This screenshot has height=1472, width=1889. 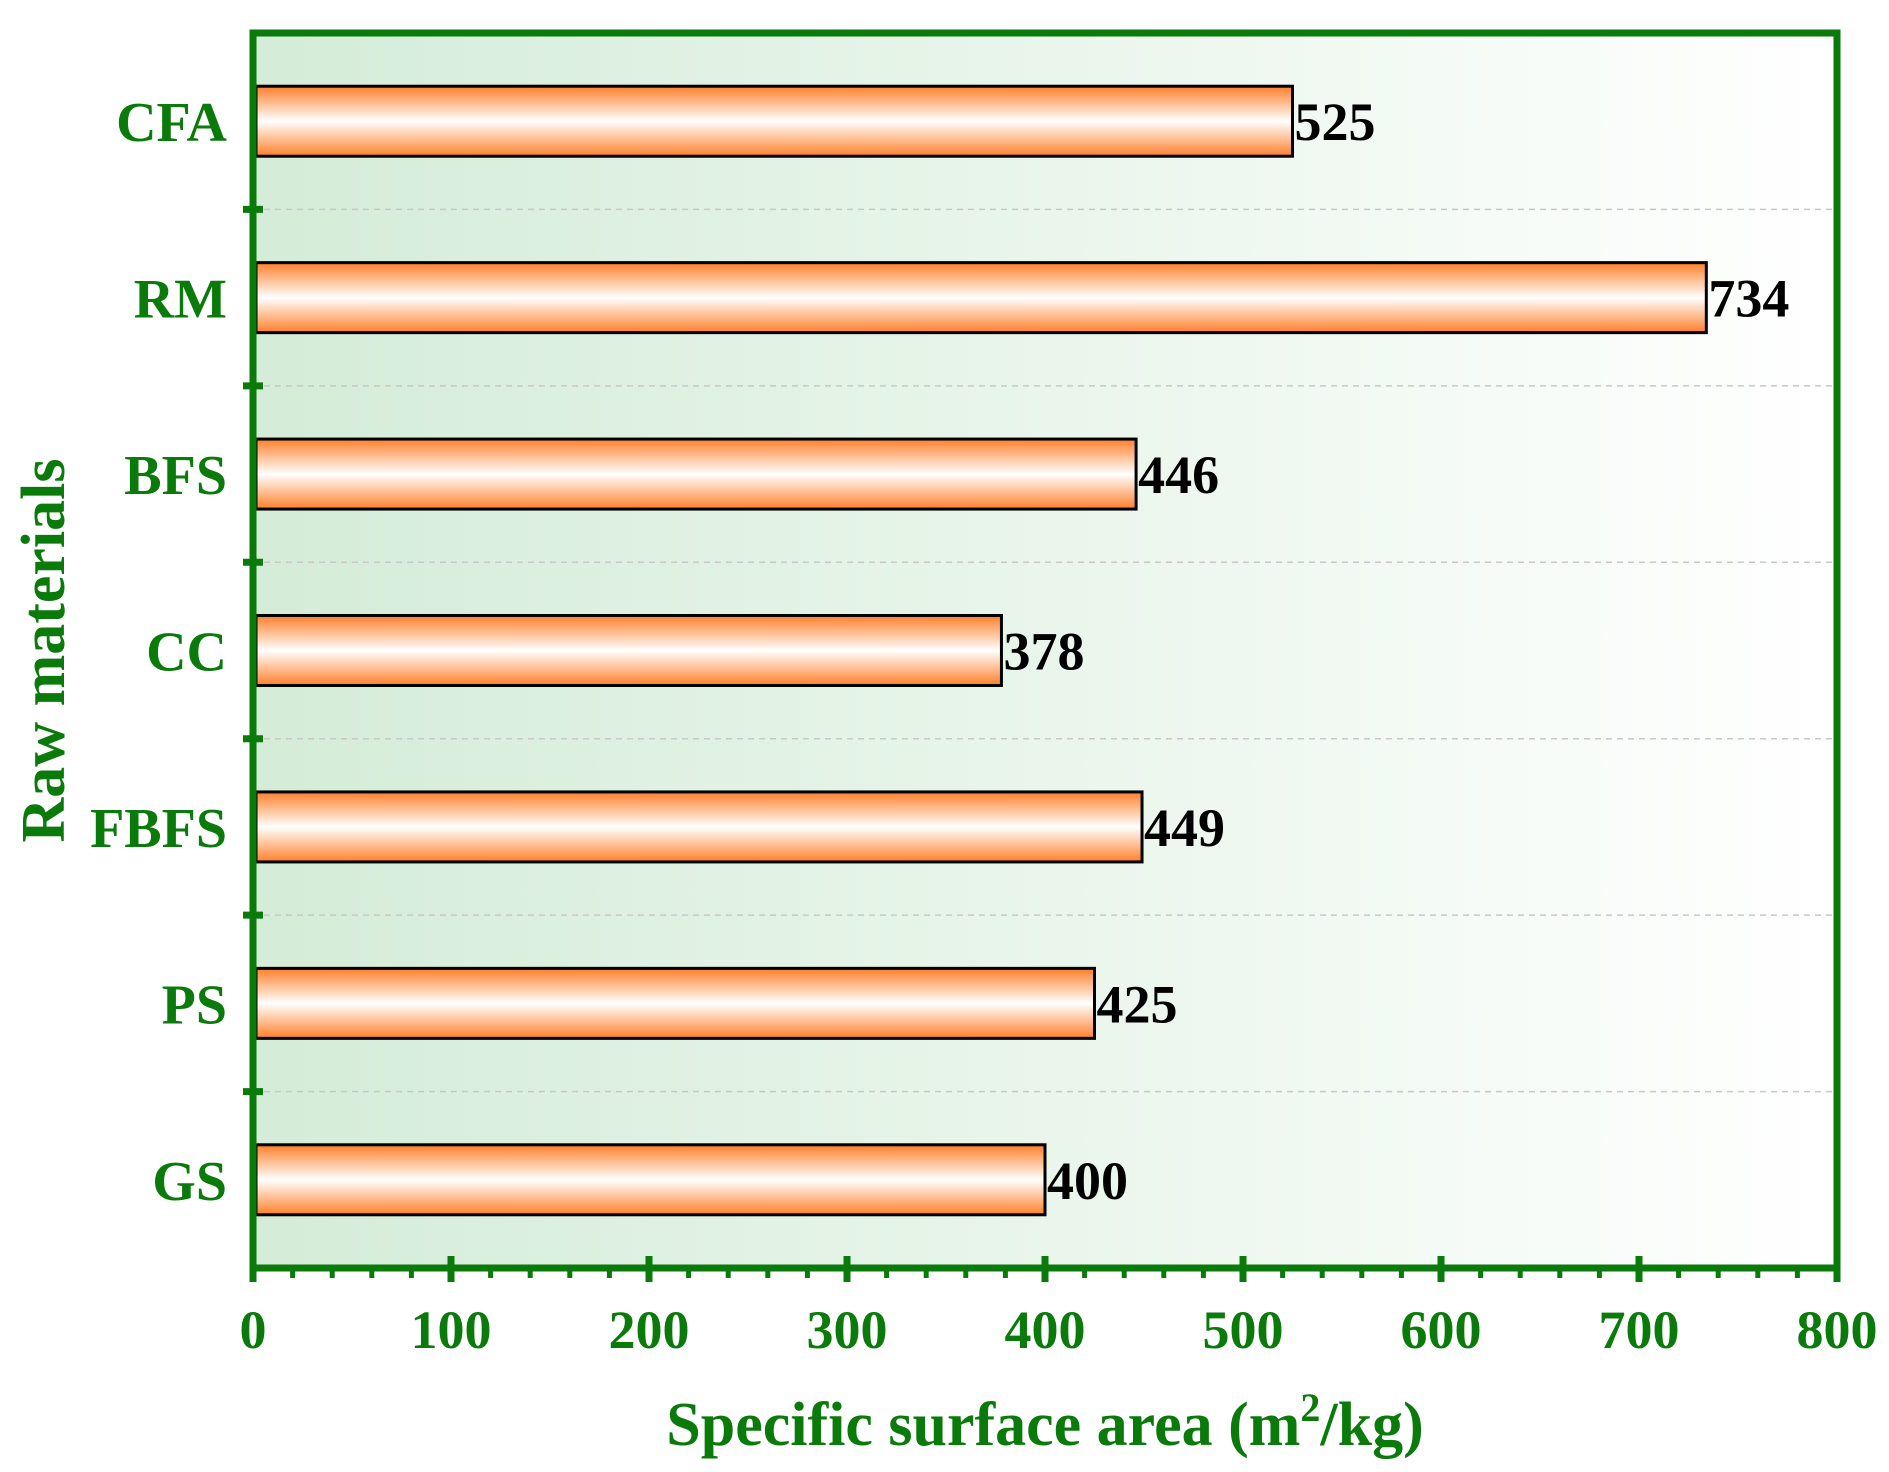 What do you see at coordinates (1178, 475) in the screenshot?
I see `value-label-bfs: 446` at bounding box center [1178, 475].